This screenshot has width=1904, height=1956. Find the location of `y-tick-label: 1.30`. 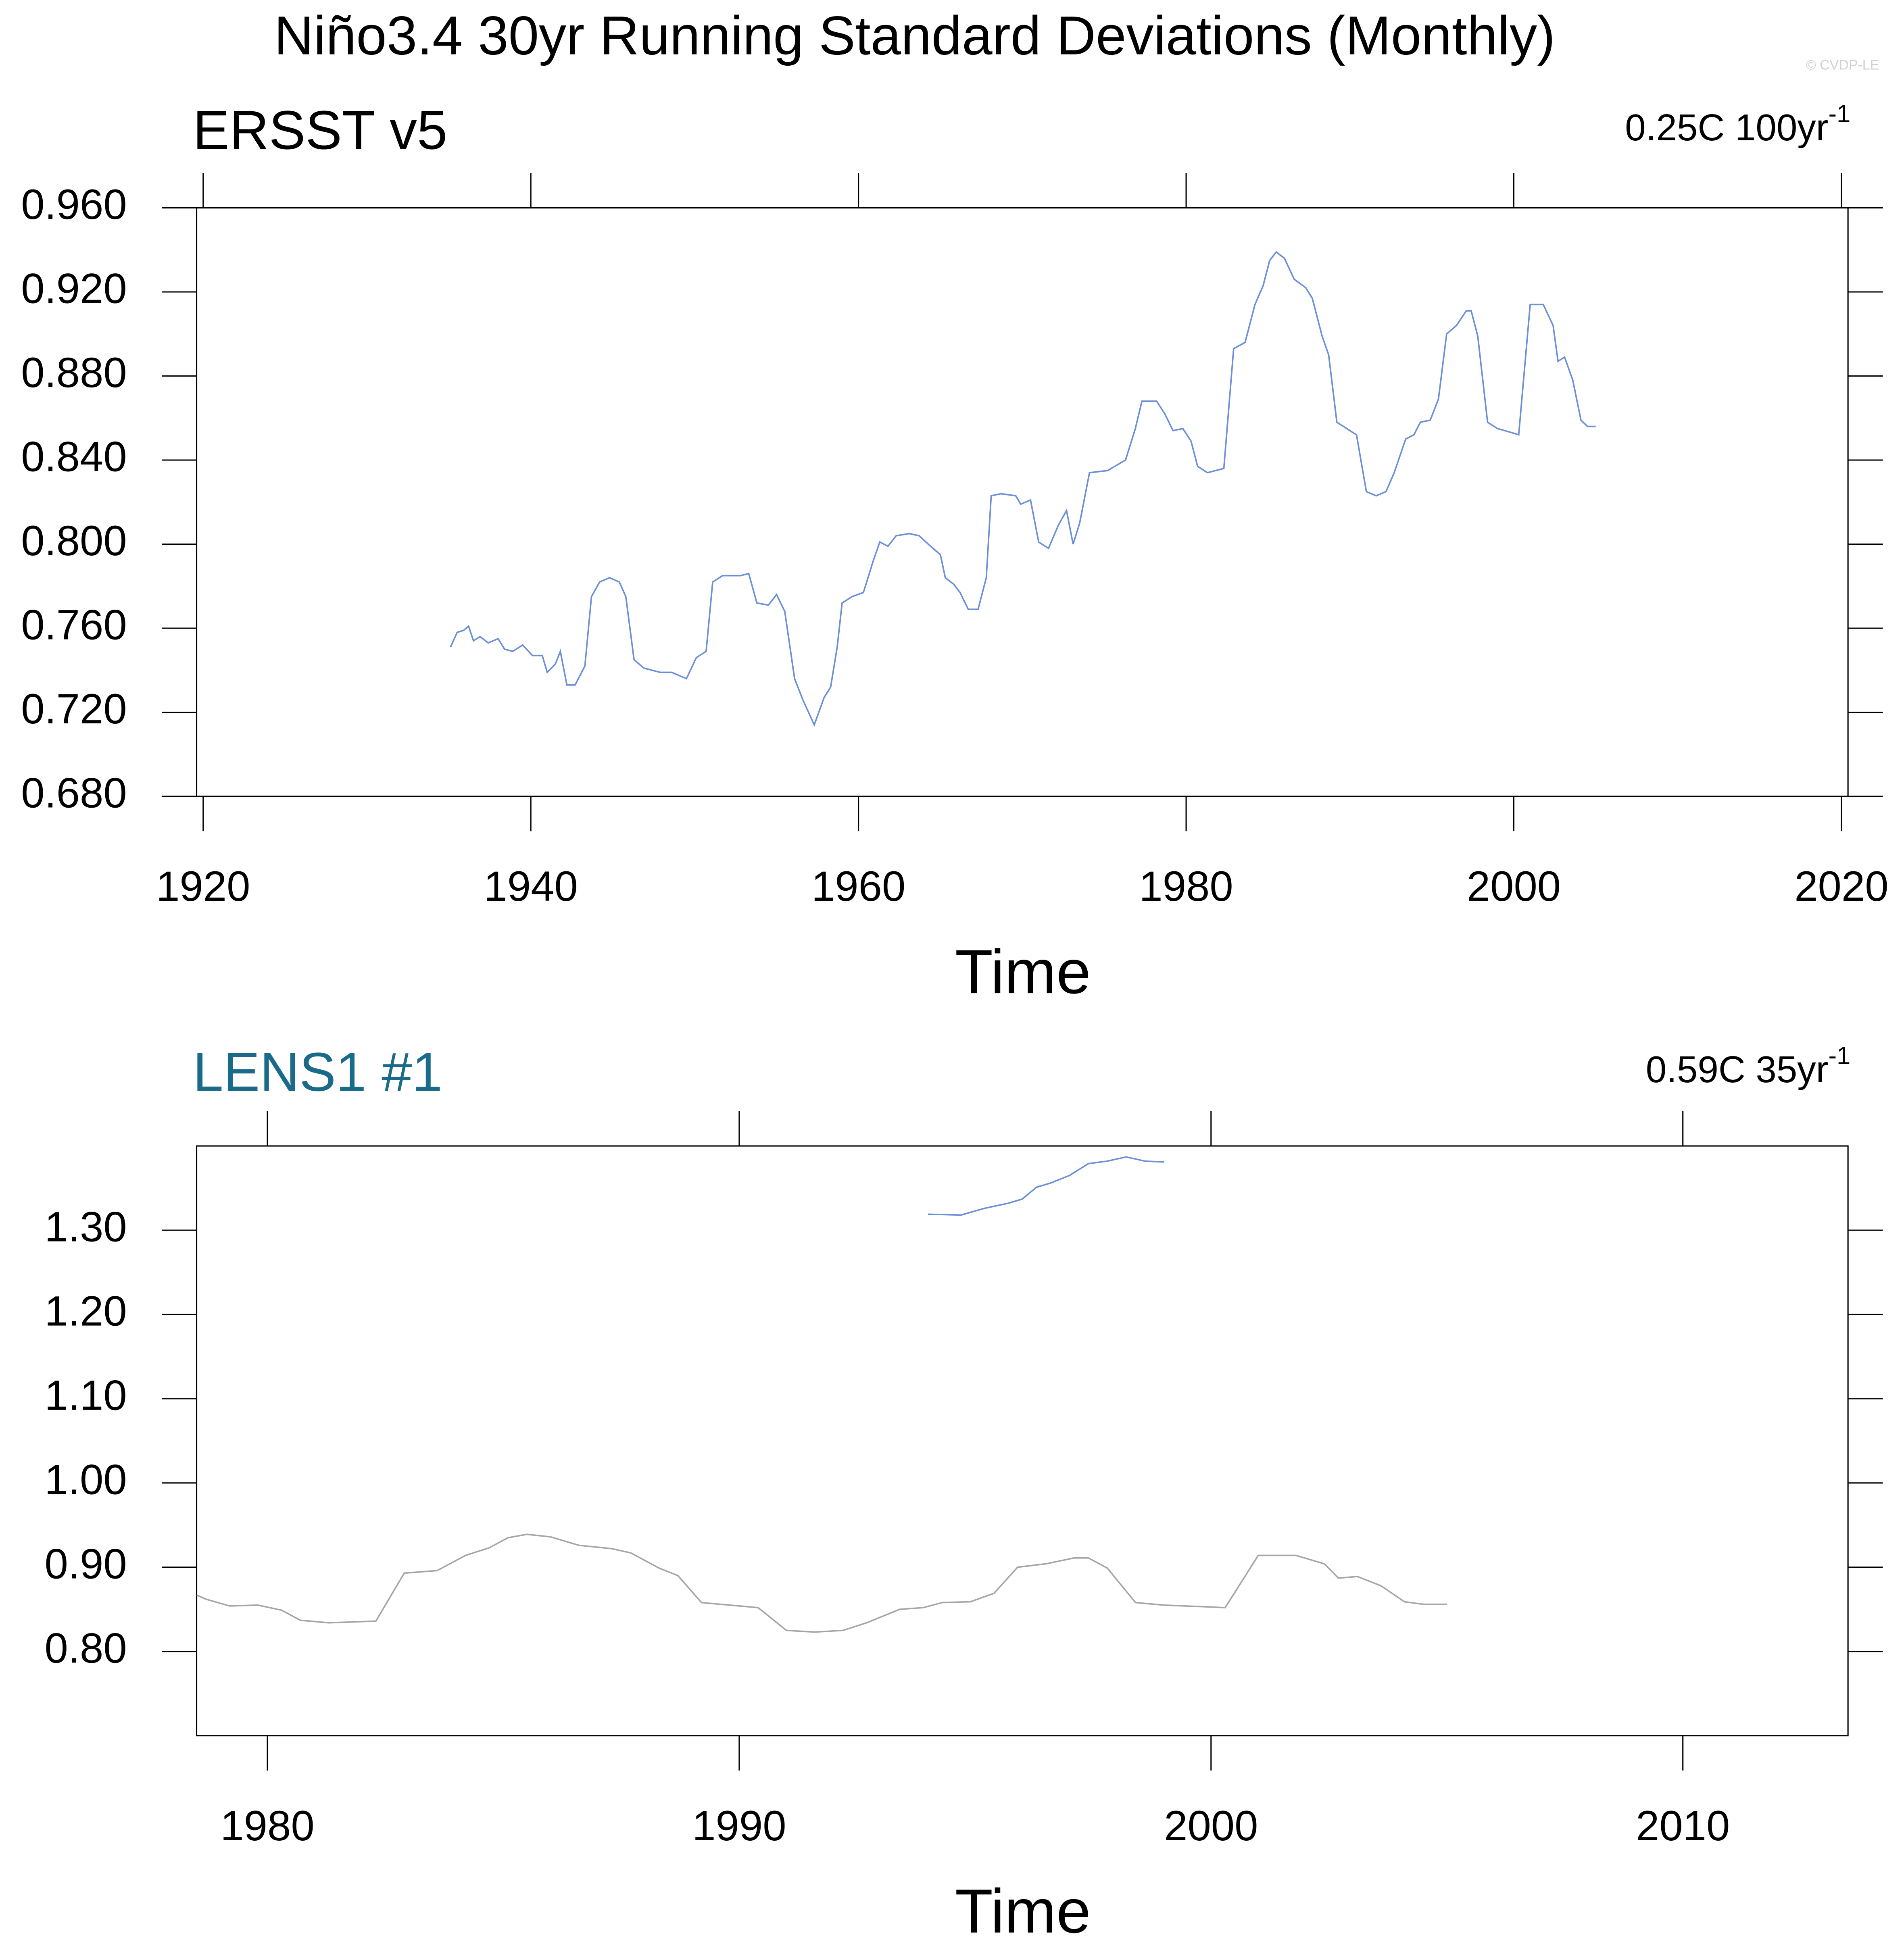

y-tick-label: 1.30 is located at coordinates (86, 1227).